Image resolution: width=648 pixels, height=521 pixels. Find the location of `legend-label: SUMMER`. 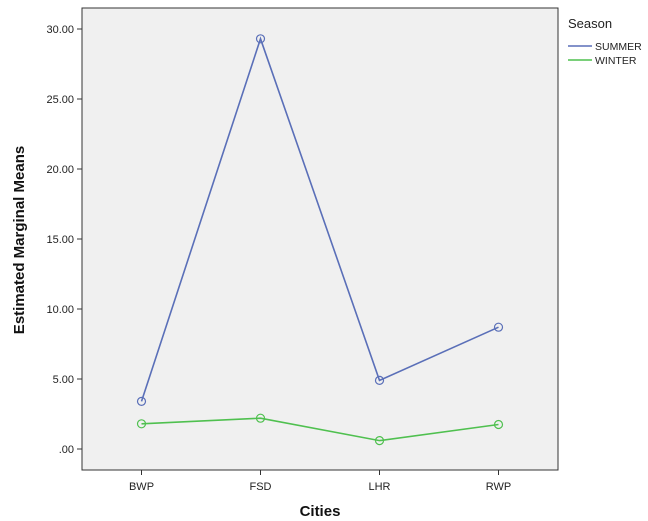

legend-label: SUMMER is located at coordinates (618, 47).